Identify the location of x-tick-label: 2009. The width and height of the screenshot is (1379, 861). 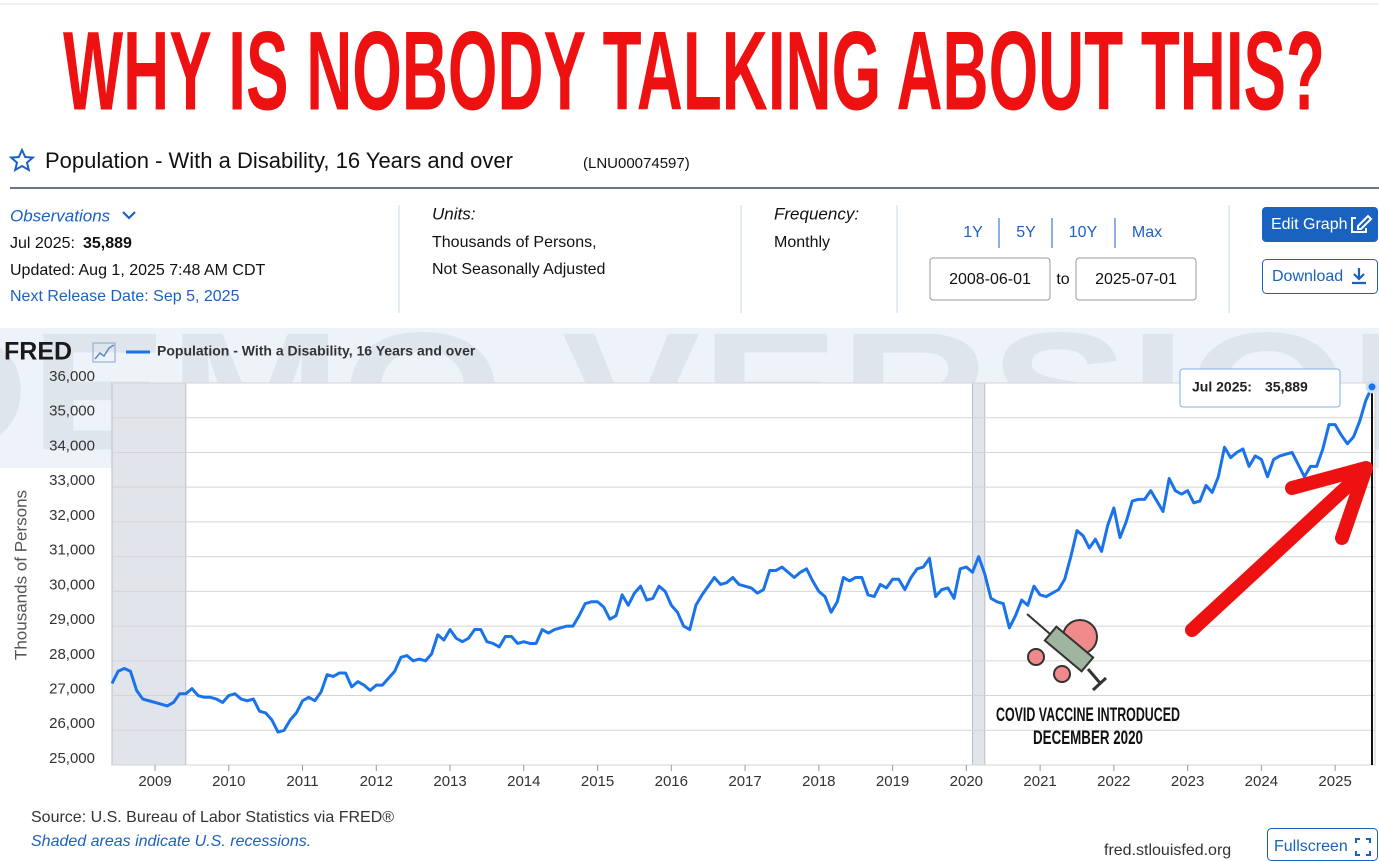
(154, 781).